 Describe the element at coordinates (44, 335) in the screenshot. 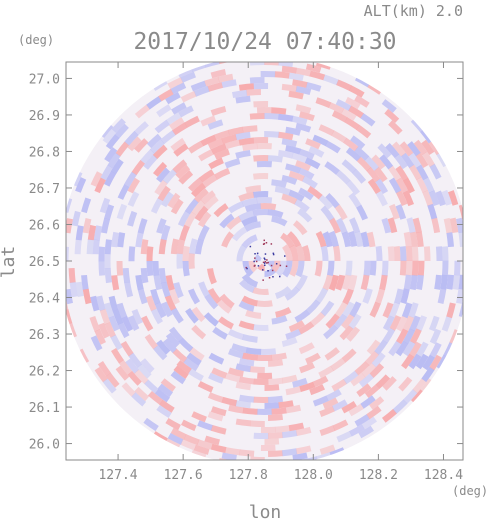

I see `y-tick-label: 26.3` at that location.